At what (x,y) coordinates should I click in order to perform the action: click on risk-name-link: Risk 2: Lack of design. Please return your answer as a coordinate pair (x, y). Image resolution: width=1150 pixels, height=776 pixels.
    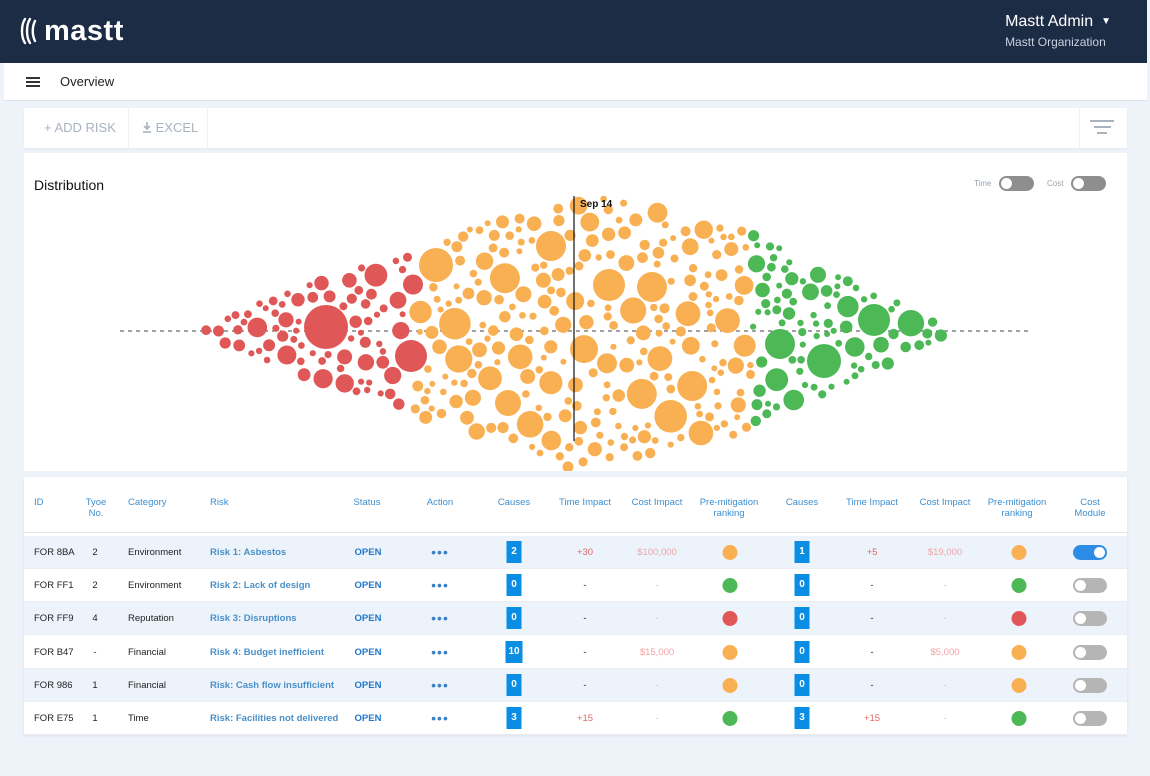
    Looking at the image, I should click on (260, 585).